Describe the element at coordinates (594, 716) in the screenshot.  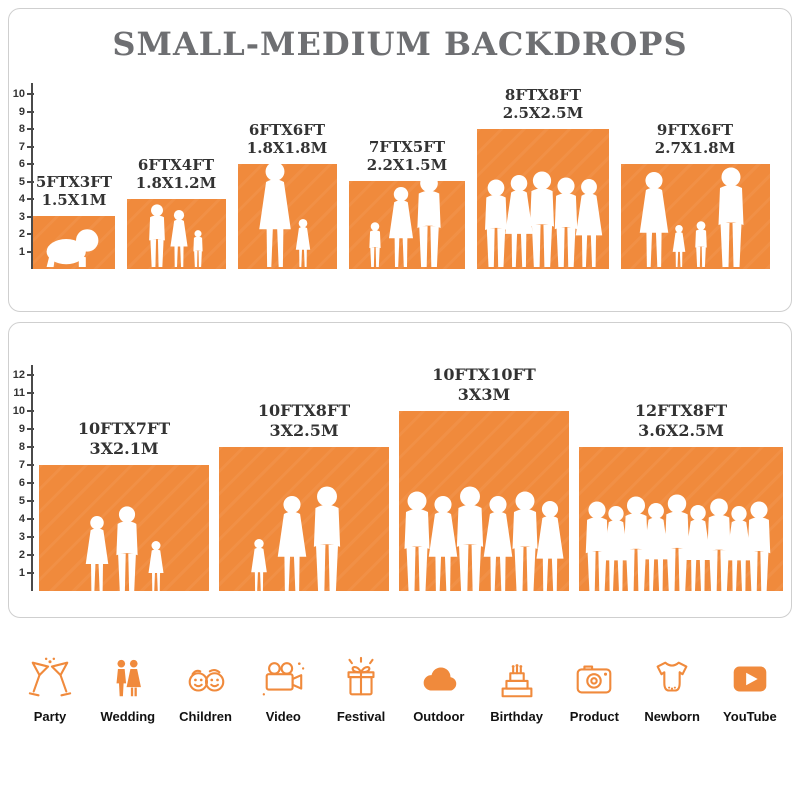
I see `category-label: Product` at that location.